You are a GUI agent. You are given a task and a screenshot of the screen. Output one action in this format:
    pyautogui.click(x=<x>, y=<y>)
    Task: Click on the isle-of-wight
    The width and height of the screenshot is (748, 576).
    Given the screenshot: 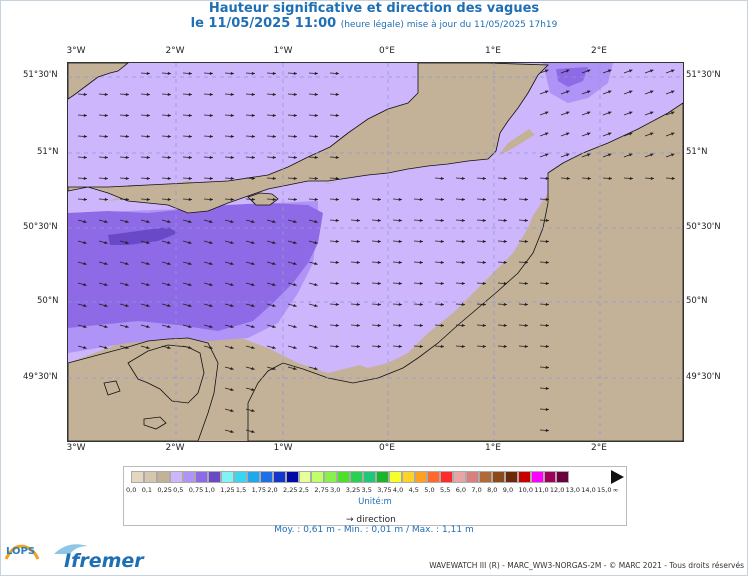 What is the action you would take?
    pyautogui.click(x=263, y=199)
    